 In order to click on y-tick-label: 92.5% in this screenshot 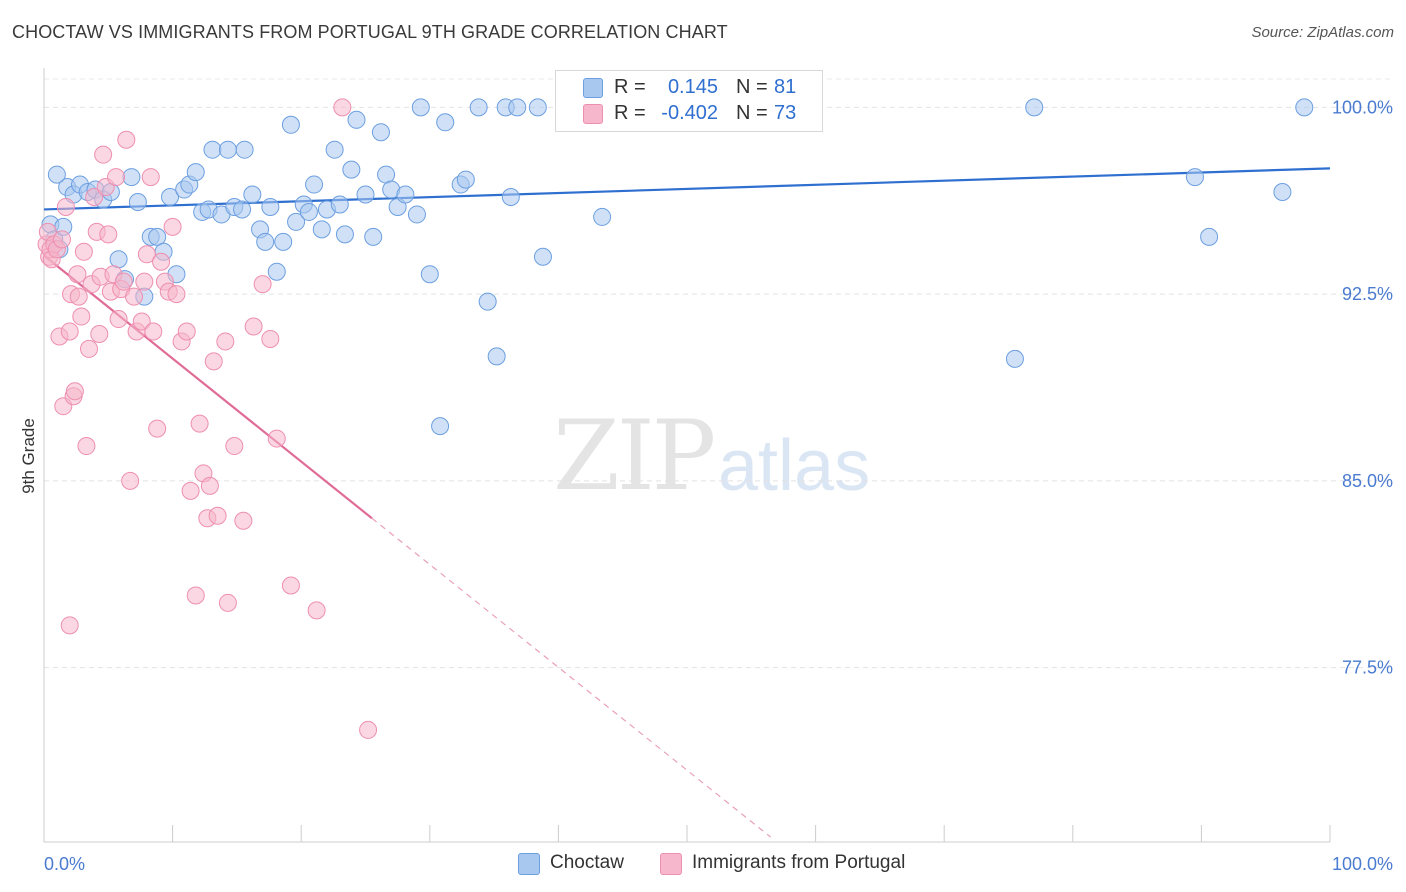, I will do `click(1367, 294)`.